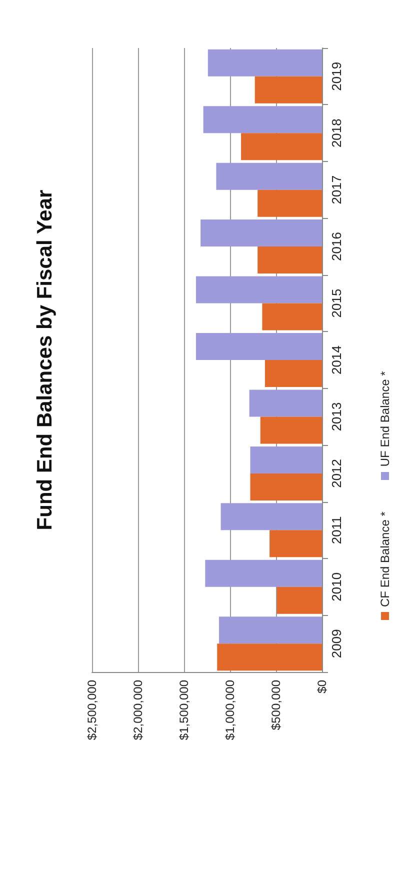  What do you see at coordinates (336, 530) in the screenshot?
I see `y-tick-label: 2011` at bounding box center [336, 530].